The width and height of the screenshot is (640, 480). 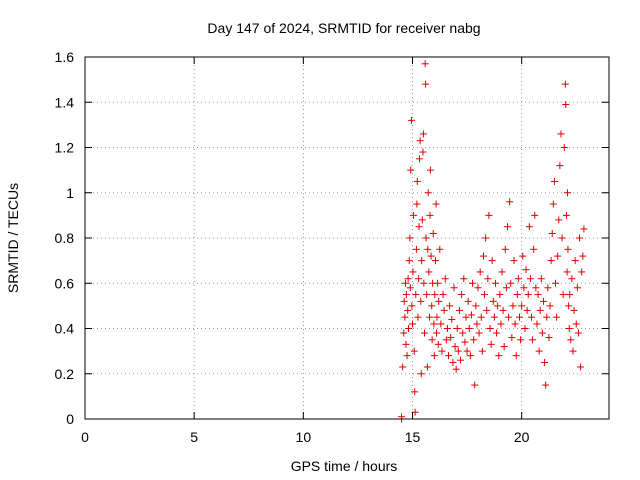 I want to click on x-tick-label: 5, so click(x=194, y=437).